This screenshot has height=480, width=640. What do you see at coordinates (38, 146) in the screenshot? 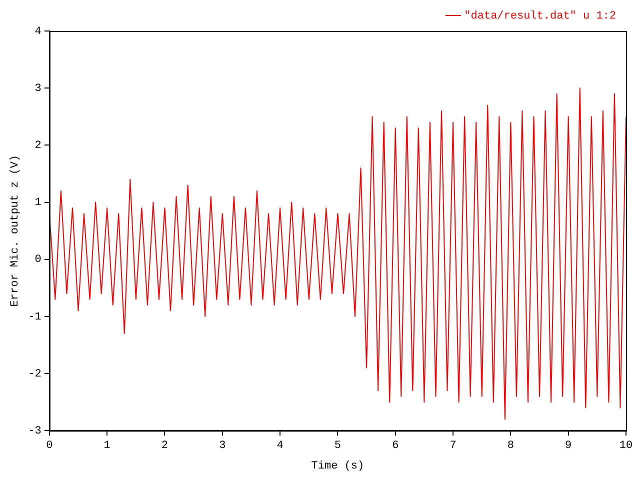
I see `y-tick-label: 2` at bounding box center [38, 146].